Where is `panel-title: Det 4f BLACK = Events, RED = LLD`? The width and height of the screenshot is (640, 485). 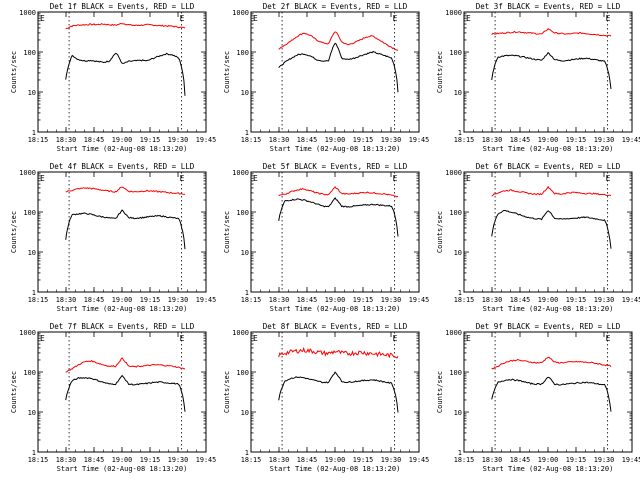
panel-title: Det 4f BLACK = Events, RED = LLD is located at coordinates (122, 166).